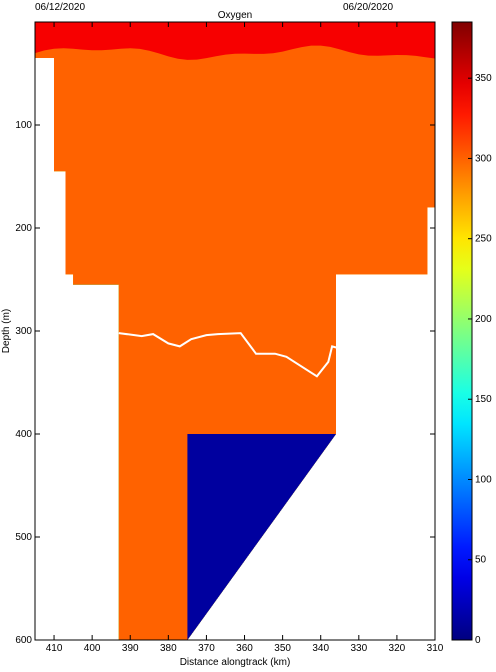  What do you see at coordinates (130, 648) in the screenshot?
I see `x-tick-label-390: 390` at bounding box center [130, 648].